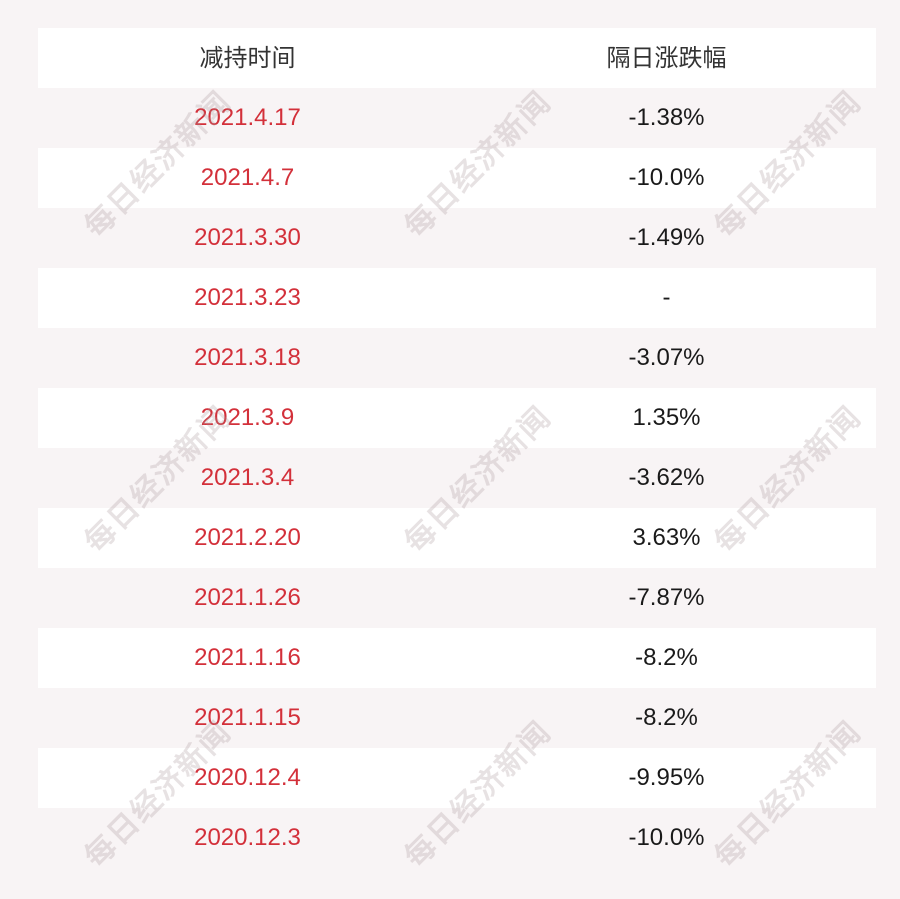 The height and width of the screenshot is (899, 900). Describe the element at coordinates (457, 778) in the screenshot. I see `table-row: 2020.12.4 -9.95%` at that location.